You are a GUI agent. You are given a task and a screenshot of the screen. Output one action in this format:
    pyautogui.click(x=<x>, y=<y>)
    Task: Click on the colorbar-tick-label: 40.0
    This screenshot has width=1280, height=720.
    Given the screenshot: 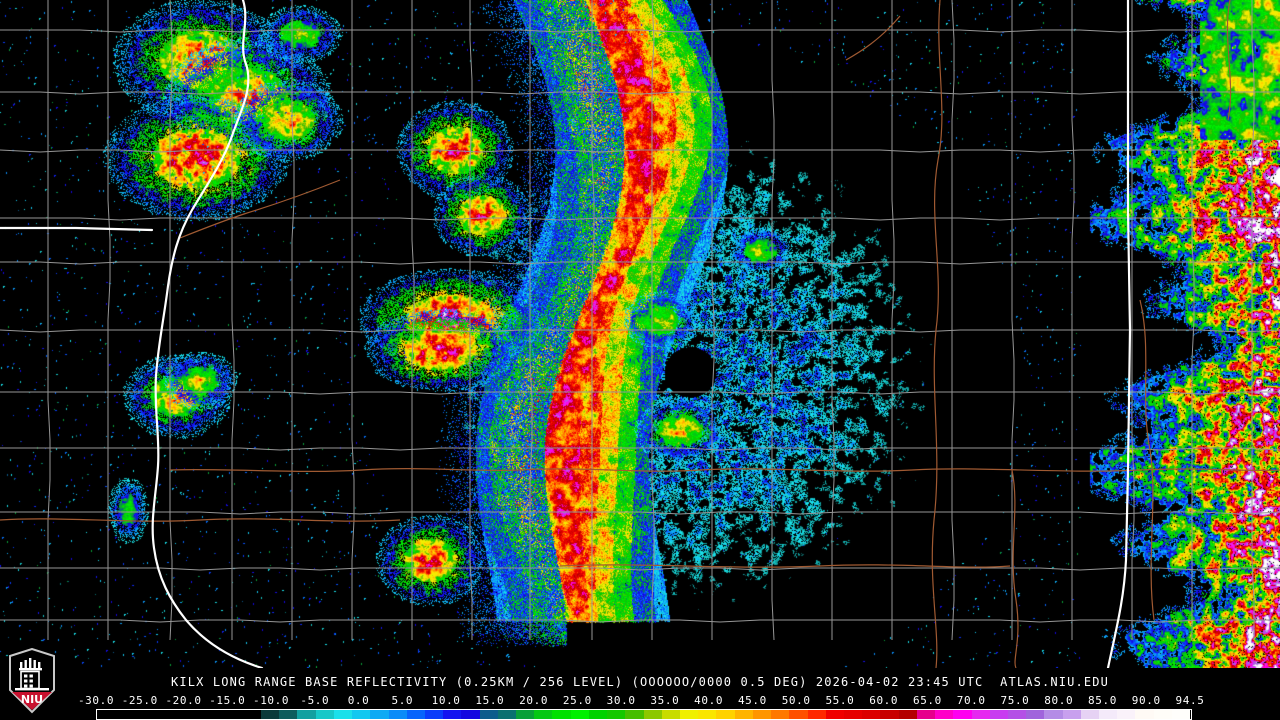 What is the action you would take?
    pyautogui.click(x=709, y=700)
    